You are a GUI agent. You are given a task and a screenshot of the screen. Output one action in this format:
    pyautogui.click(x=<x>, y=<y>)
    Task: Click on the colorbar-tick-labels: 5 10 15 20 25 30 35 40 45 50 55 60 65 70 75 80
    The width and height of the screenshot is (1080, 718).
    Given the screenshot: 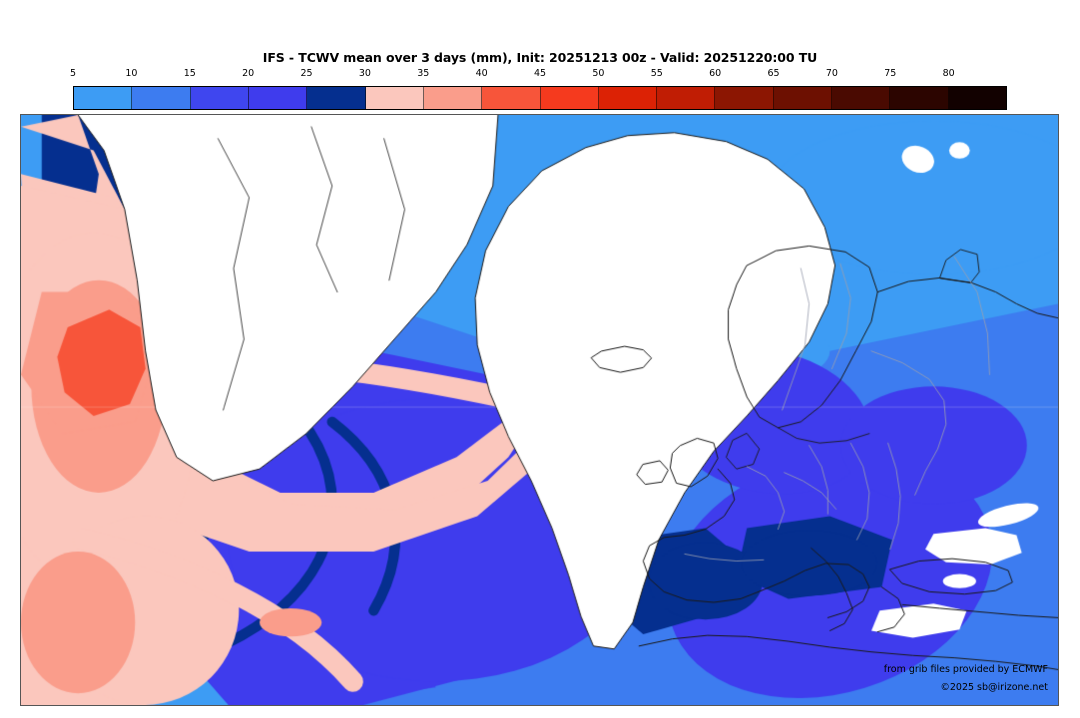 What is the action you would take?
    pyautogui.click(x=538, y=75)
    